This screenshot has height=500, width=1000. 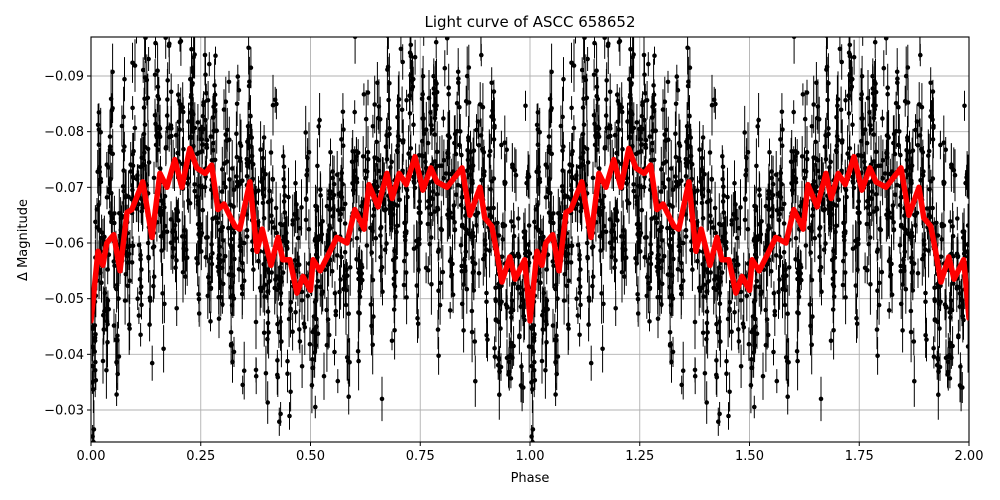 What do you see at coordinates (639, 456) in the screenshot?
I see `x-tick-label: 1.25` at bounding box center [639, 456].